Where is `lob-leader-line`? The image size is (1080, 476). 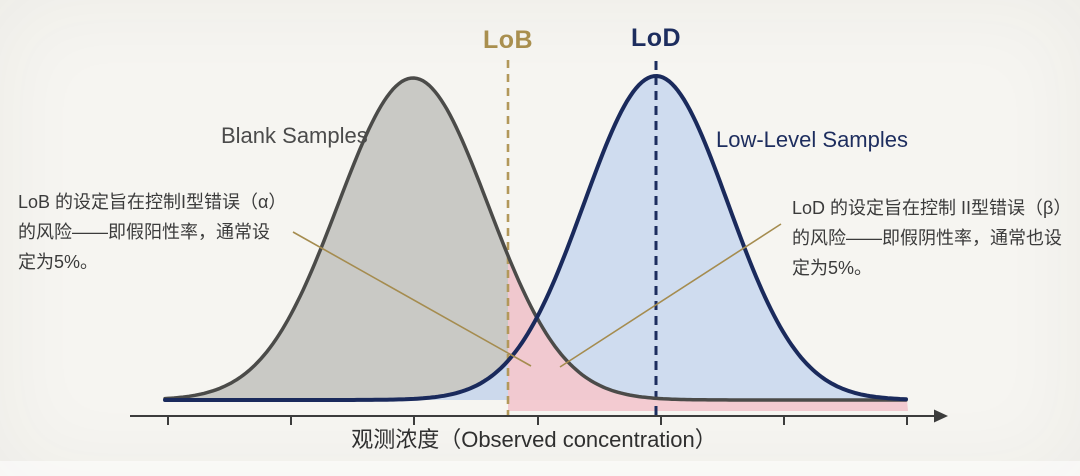 lob-leader-line is located at coordinates (412, 299).